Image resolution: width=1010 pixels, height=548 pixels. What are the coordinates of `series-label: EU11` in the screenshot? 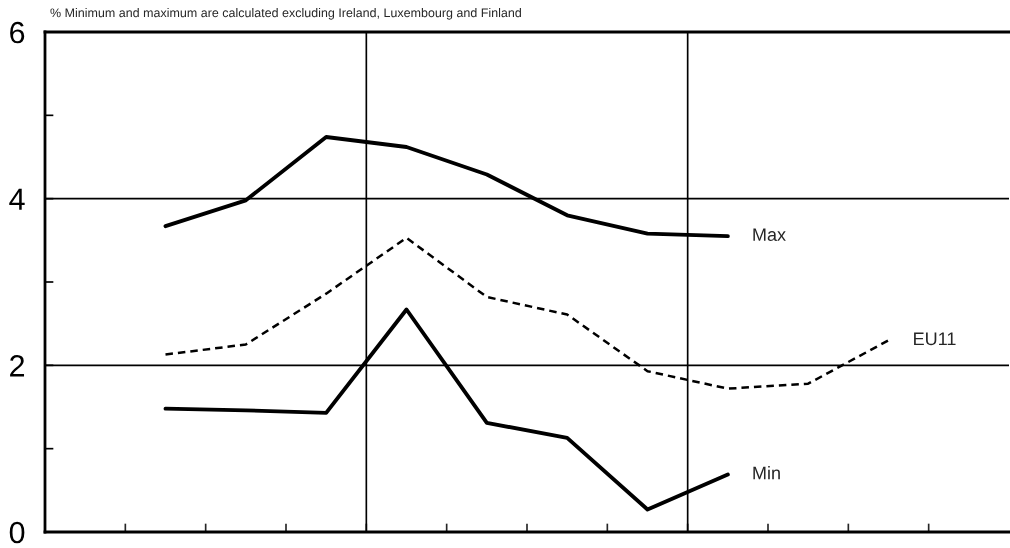 It's located at (935, 339).